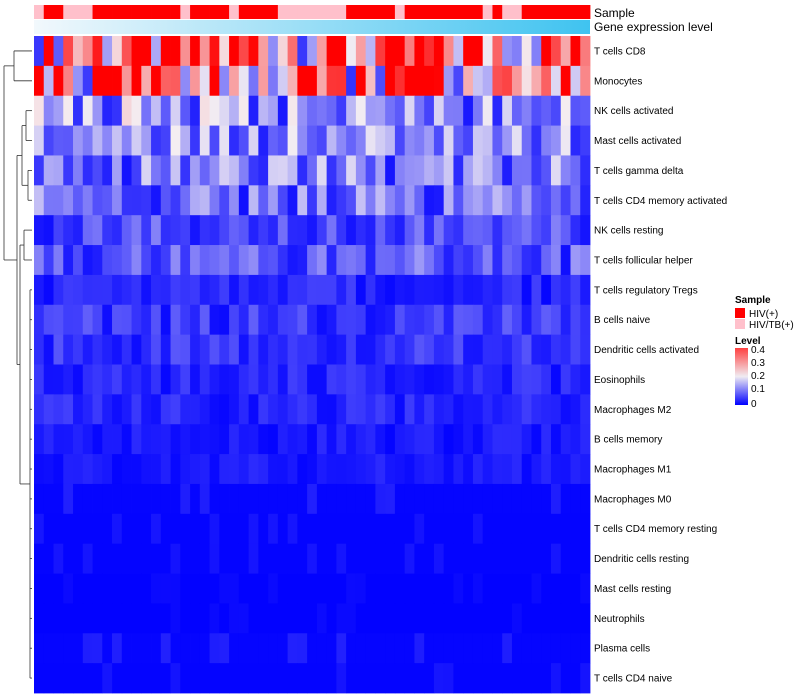 The image size is (800, 700). Describe the element at coordinates (758, 376) in the screenshot. I see `legend-tick-0-2: 0.2` at that location.